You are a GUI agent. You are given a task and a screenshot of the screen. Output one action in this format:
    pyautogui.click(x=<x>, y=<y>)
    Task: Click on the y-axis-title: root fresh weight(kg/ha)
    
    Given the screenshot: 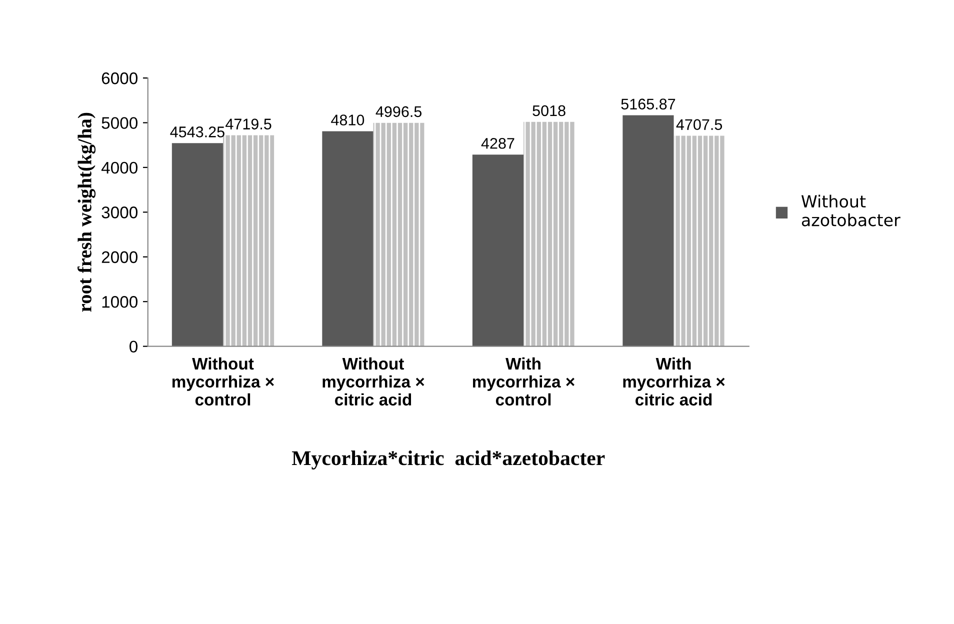 What is the action you would take?
    pyautogui.click(x=87, y=212)
    